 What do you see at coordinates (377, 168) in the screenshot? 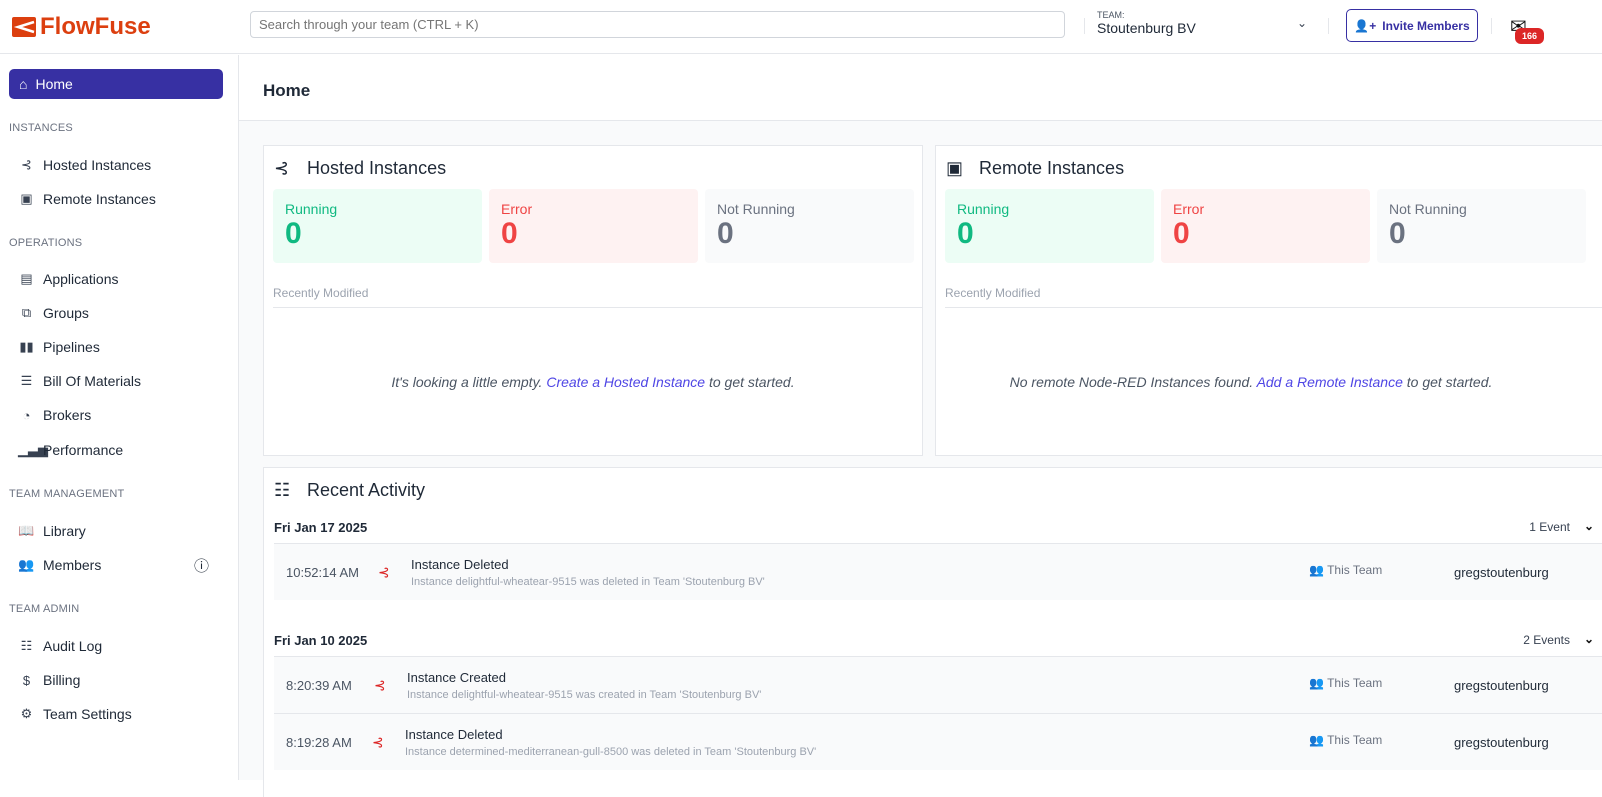
I see `card-title: Hosted Instances` at bounding box center [377, 168].